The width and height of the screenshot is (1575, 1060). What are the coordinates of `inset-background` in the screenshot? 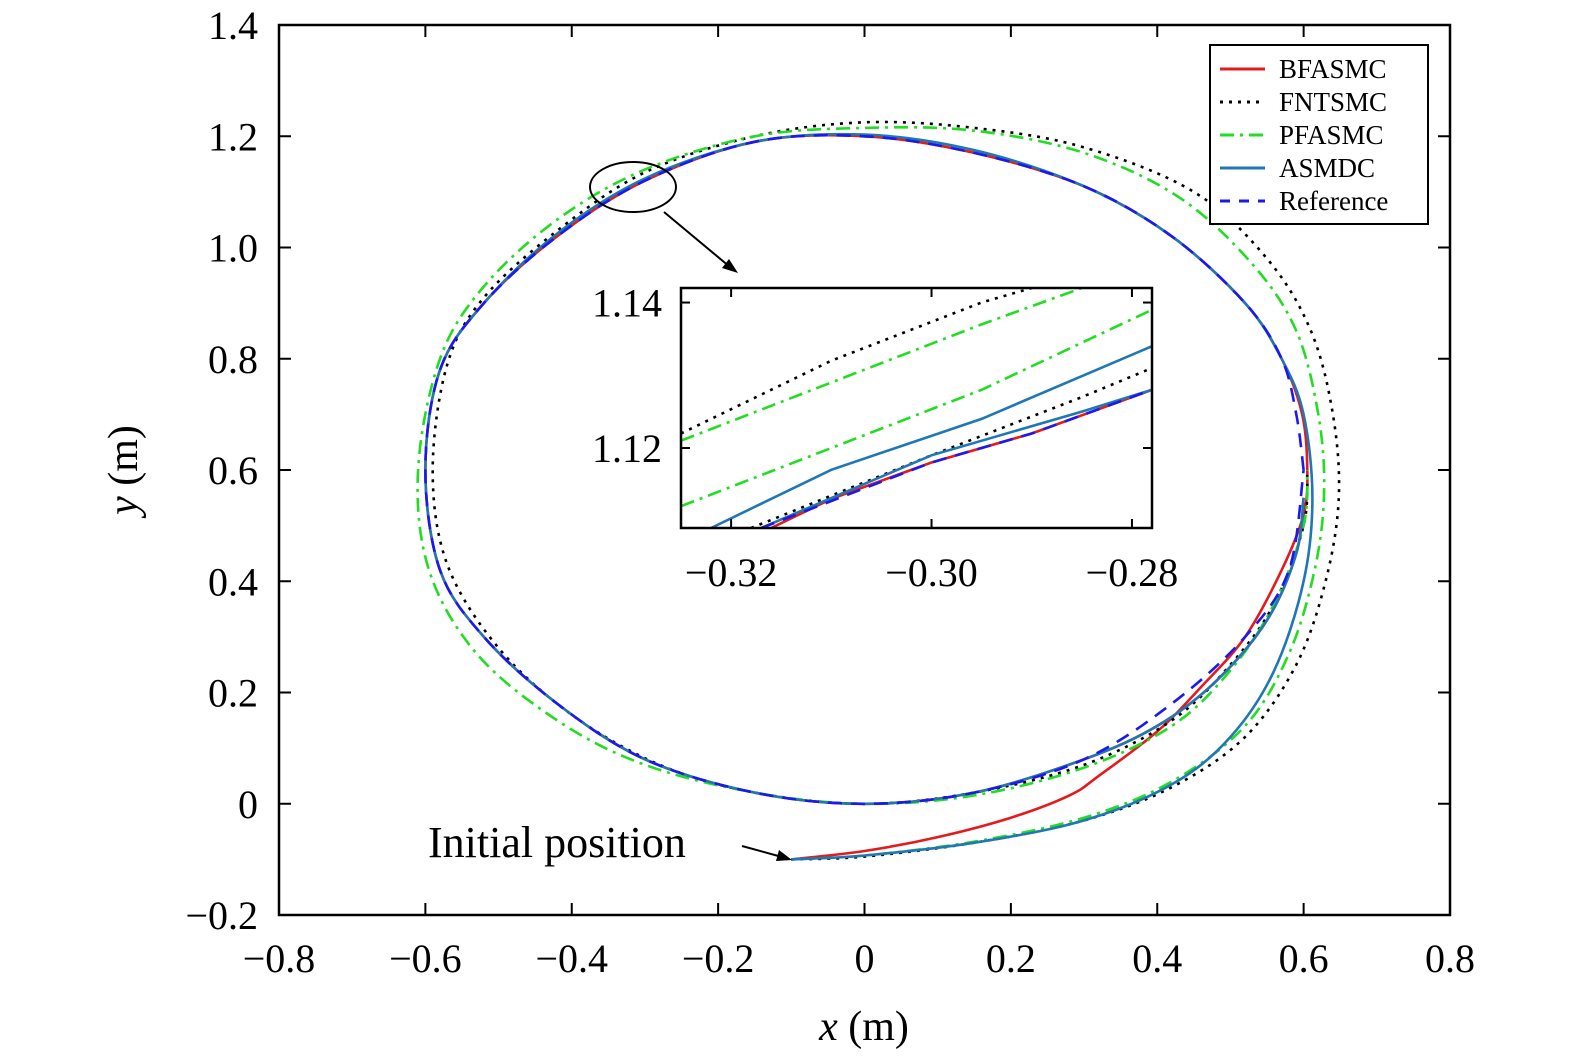 It's located at (916, 408).